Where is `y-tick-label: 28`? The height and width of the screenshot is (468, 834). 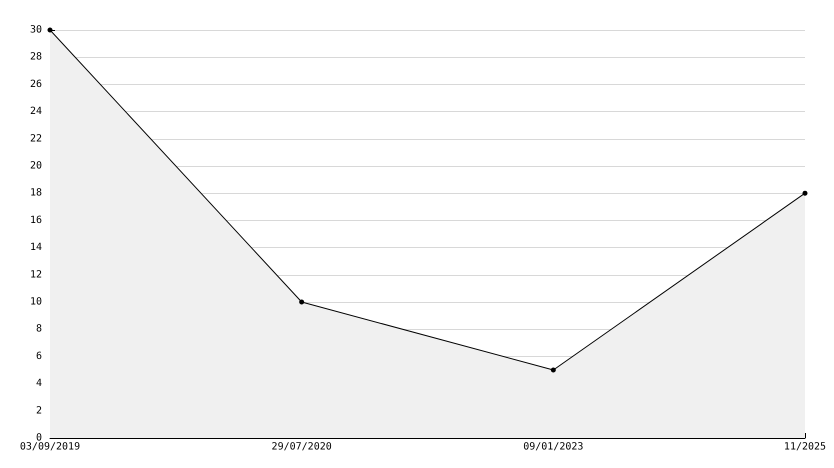 y-tick-label: 28 is located at coordinates (36, 57).